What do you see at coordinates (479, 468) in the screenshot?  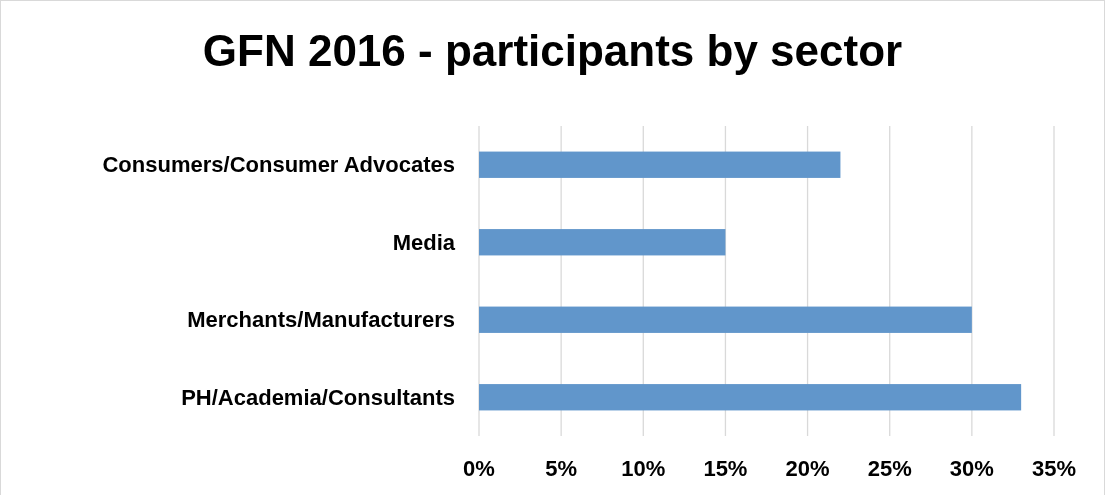 I see `x-tick-label: 0%` at bounding box center [479, 468].